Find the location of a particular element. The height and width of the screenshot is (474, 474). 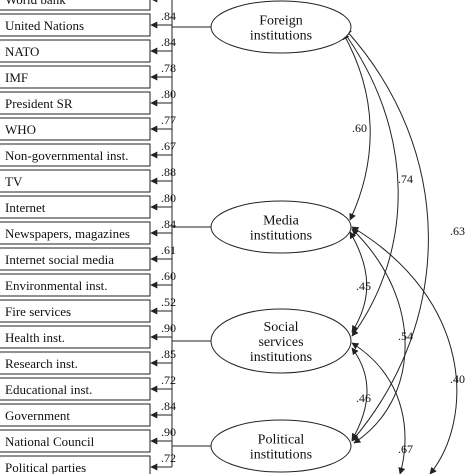

loading-value: .67 is located at coordinates (168, 146).